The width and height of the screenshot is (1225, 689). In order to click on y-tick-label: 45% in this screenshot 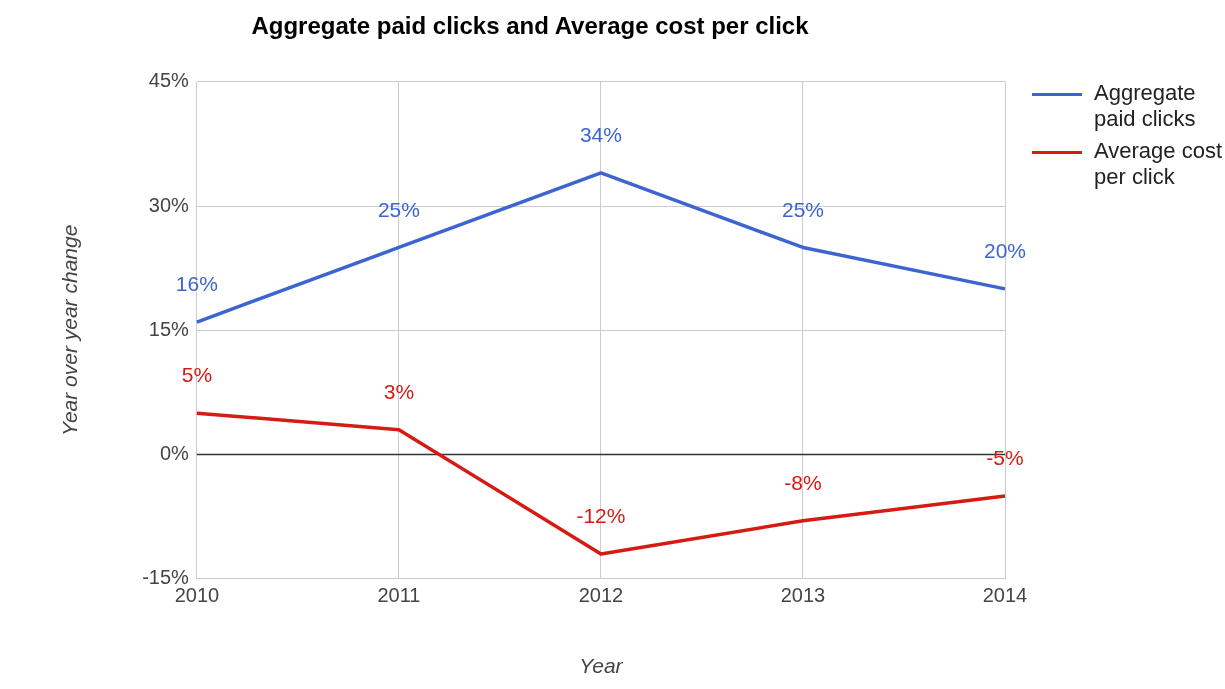, I will do `click(169, 80)`.